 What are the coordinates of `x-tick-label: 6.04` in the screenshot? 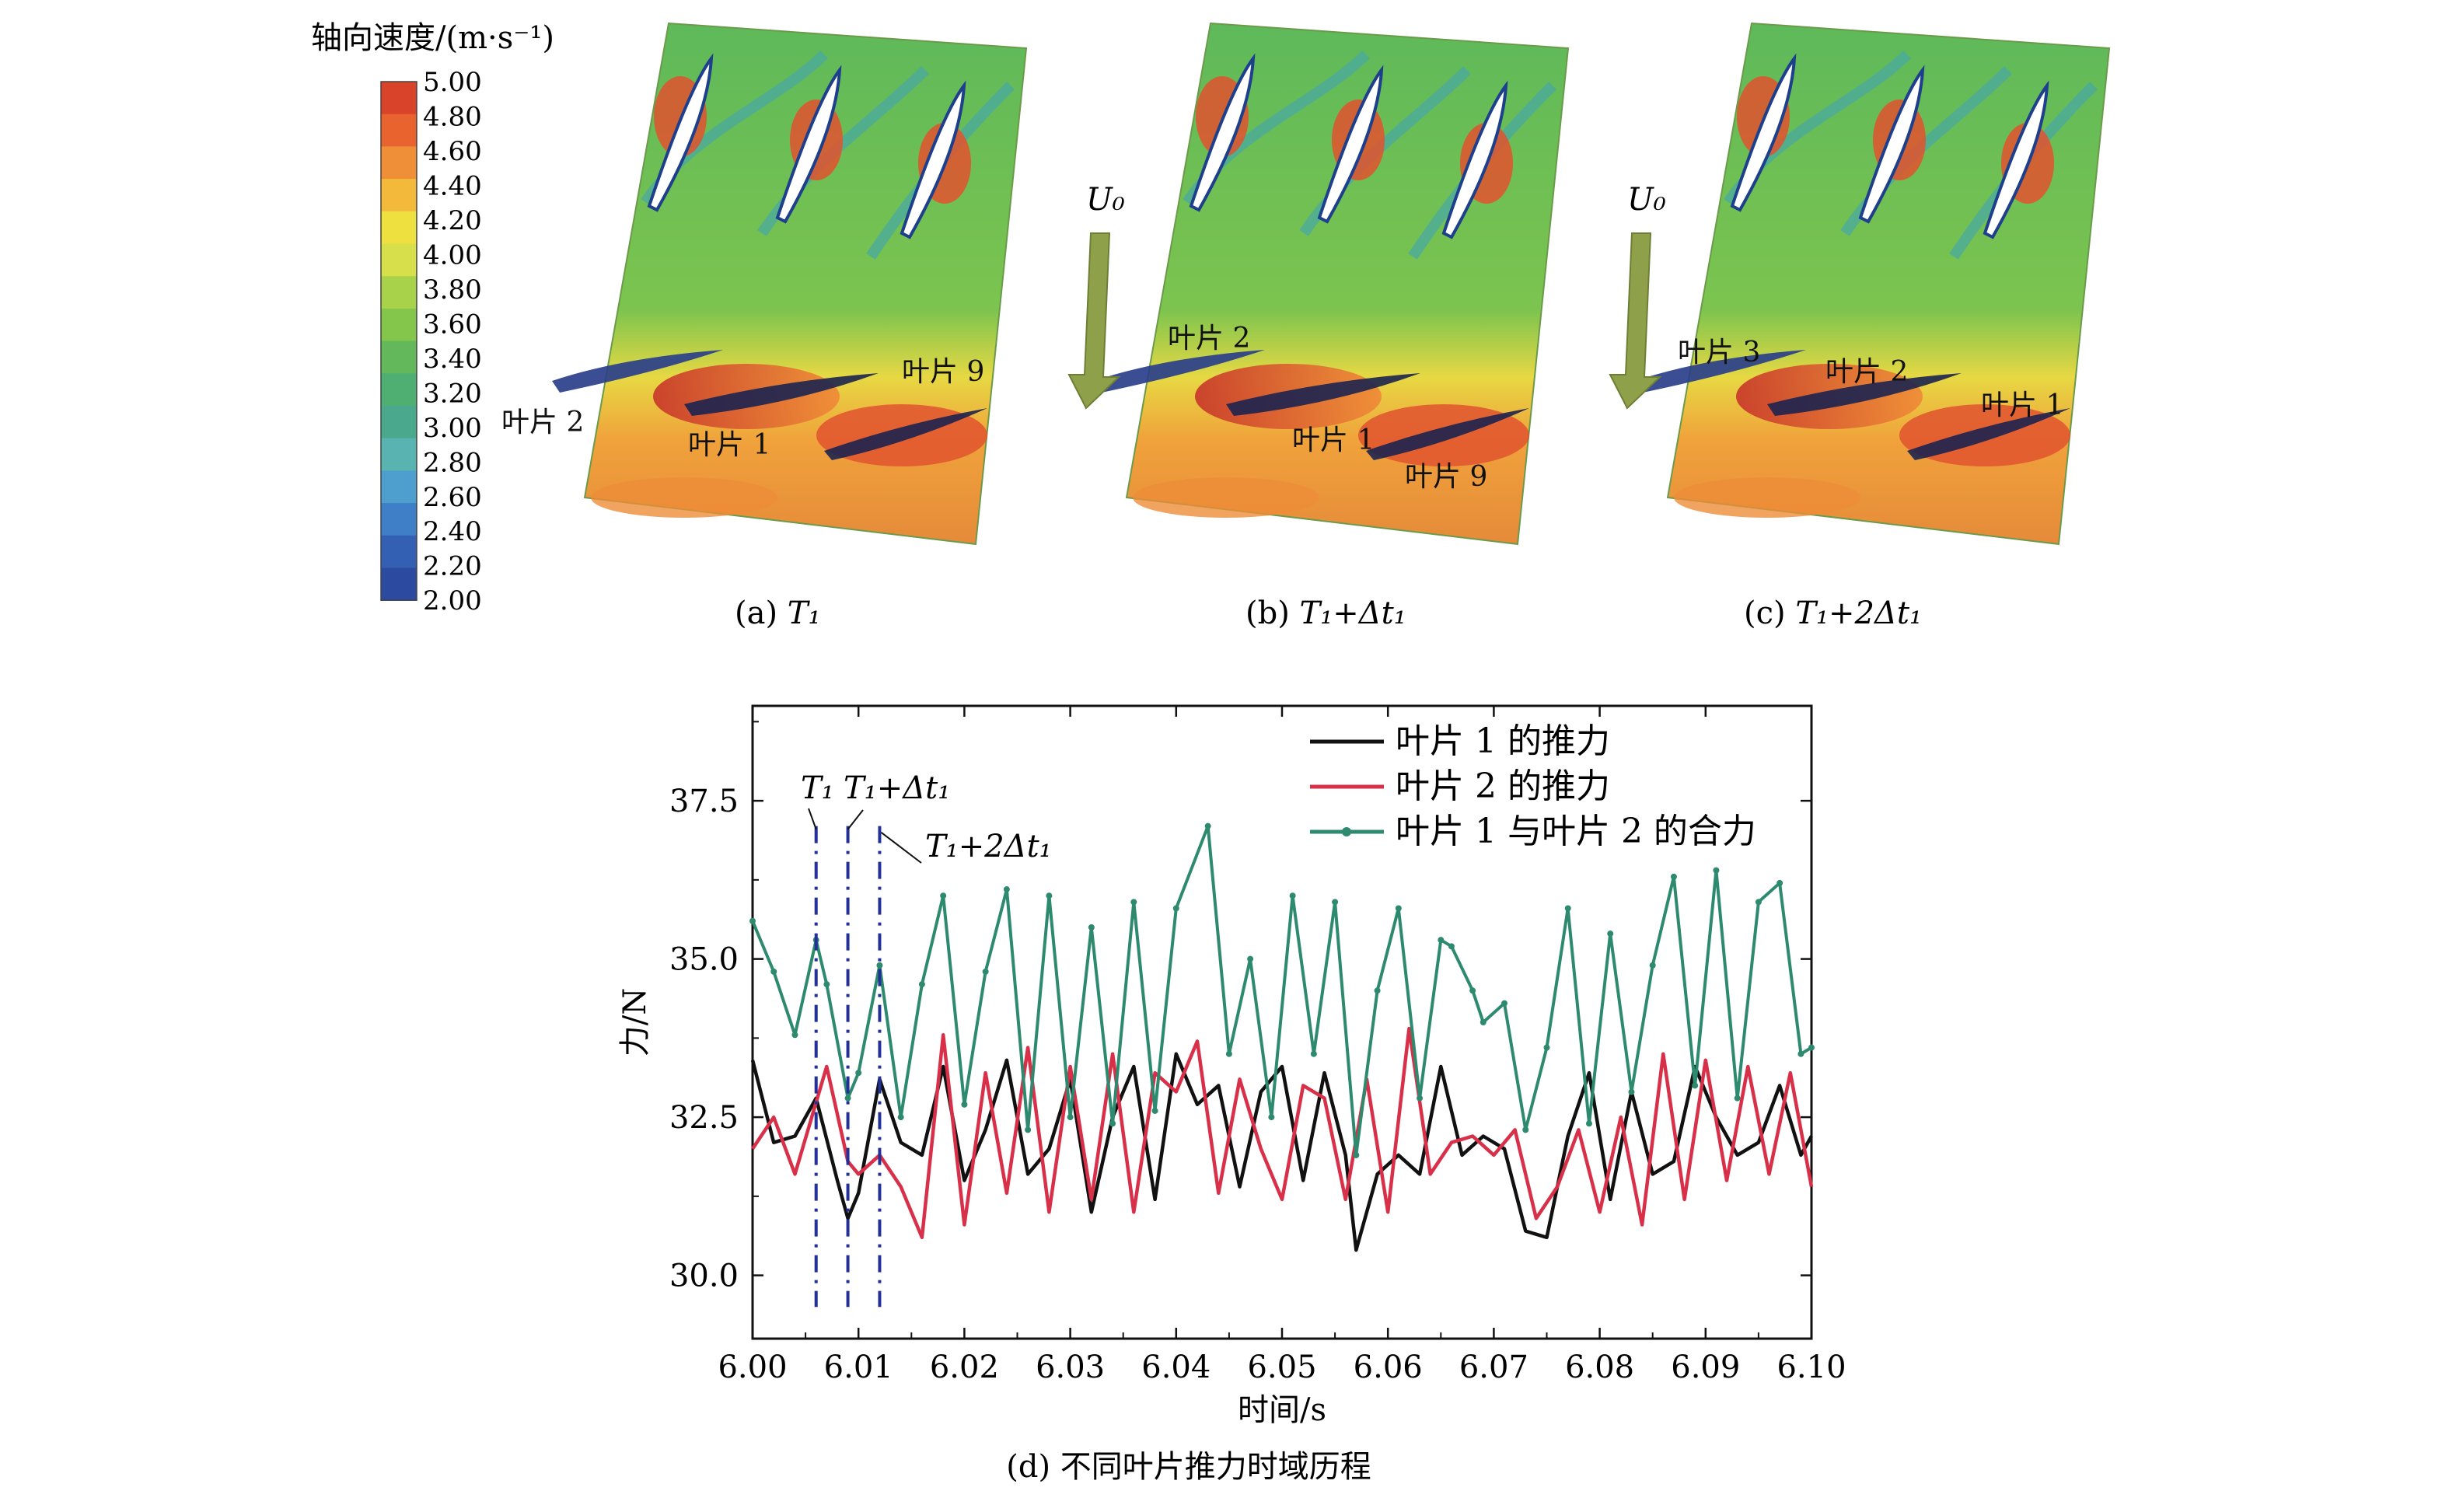 It's located at (1176, 1367).